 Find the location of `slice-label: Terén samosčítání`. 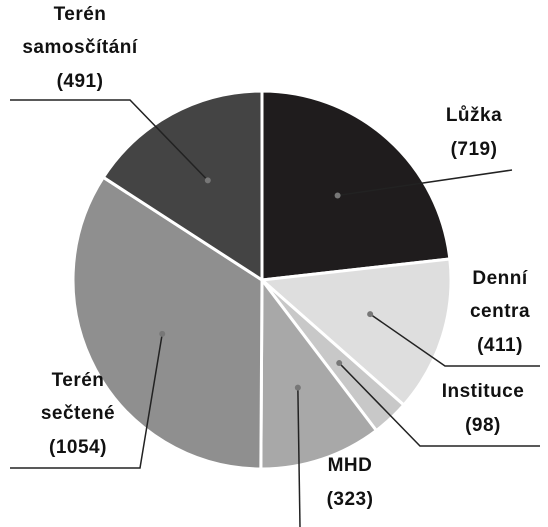

slice-label: Terén samosčítání is located at coordinates (80, 31).